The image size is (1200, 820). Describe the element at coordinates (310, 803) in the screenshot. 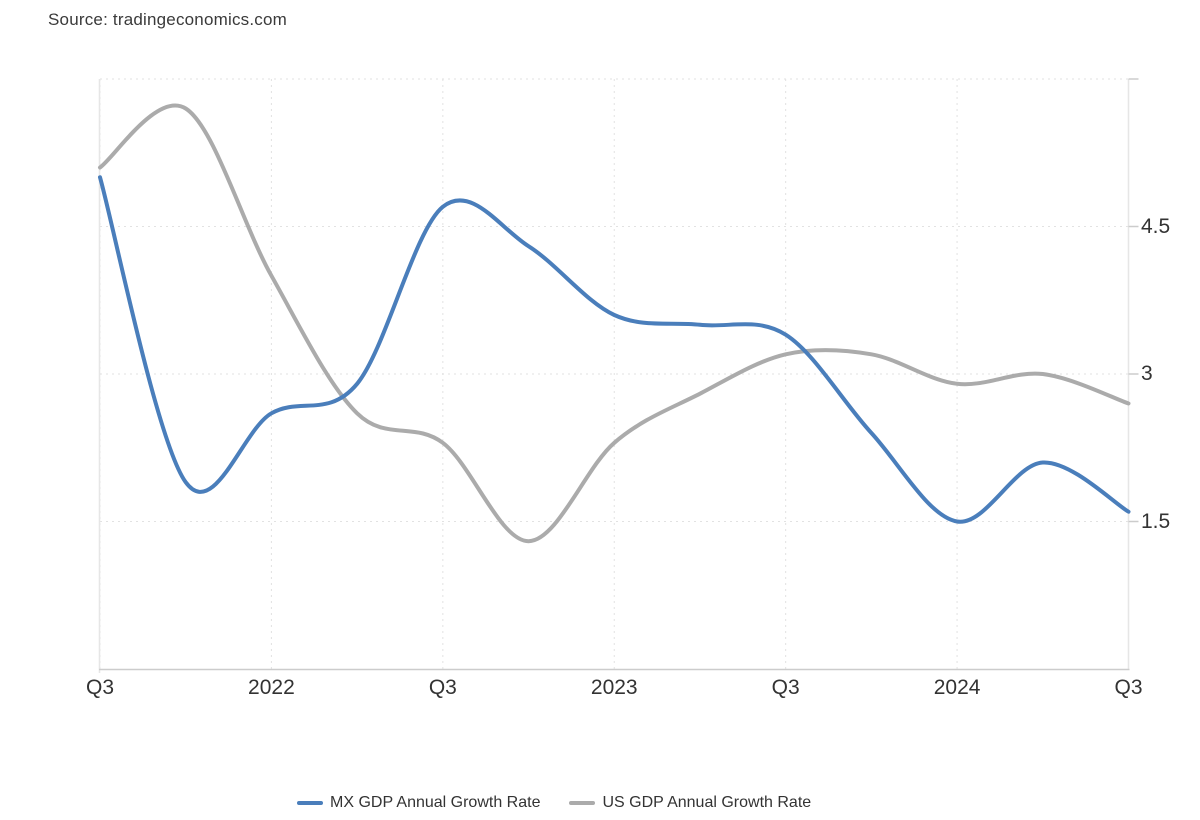

I see `mx-series-swatch` at that location.